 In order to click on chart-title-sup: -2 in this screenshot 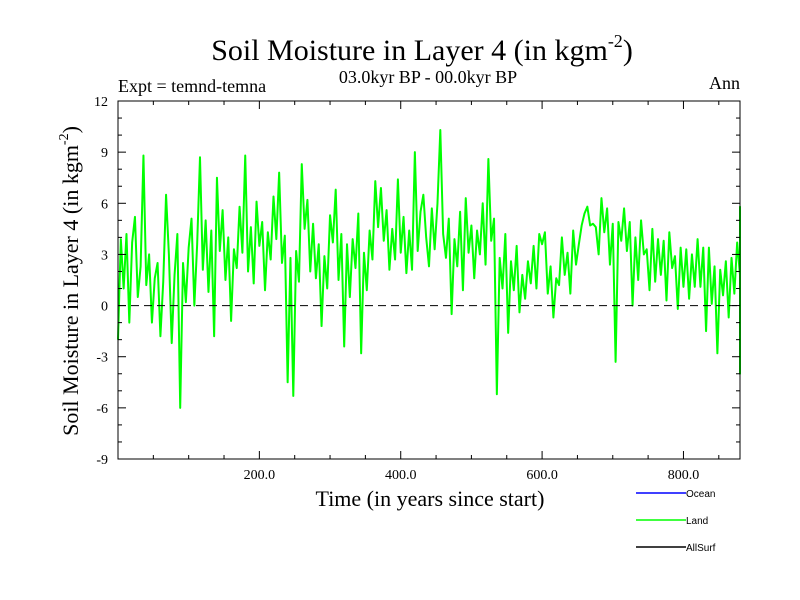, I will do `click(615, 41)`.